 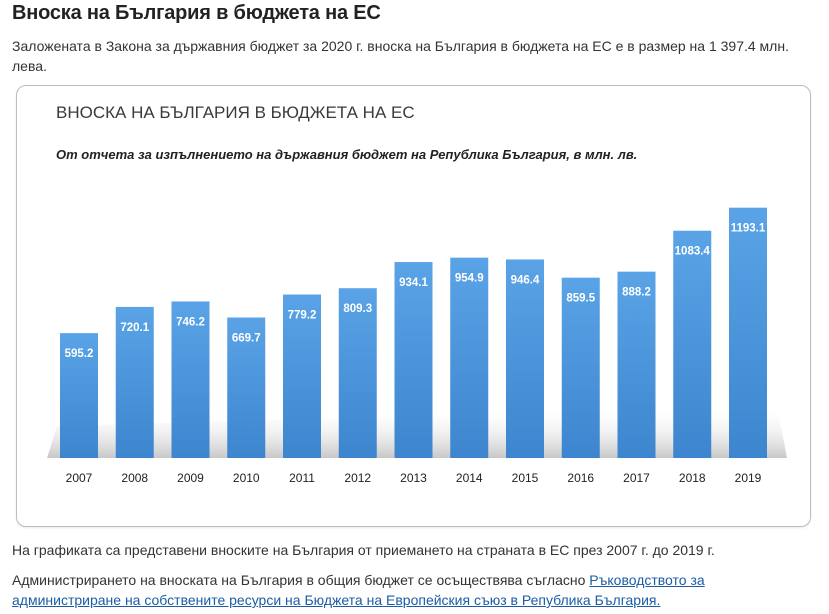 I want to click on data-label-2008: 720.1, so click(x=134, y=328).